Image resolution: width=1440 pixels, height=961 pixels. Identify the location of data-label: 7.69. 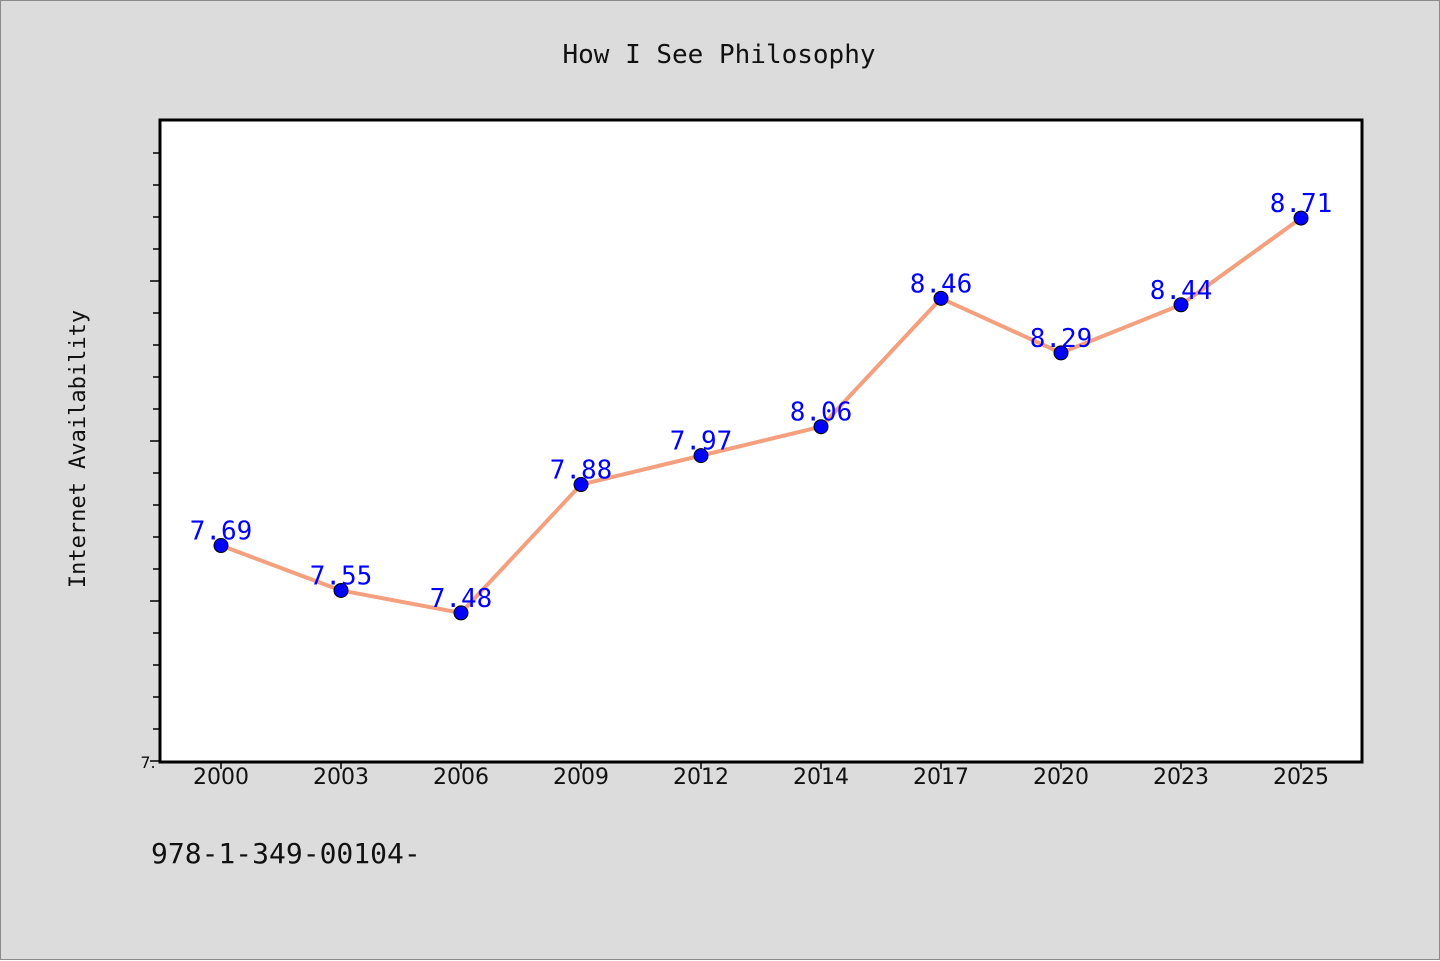
(221, 532).